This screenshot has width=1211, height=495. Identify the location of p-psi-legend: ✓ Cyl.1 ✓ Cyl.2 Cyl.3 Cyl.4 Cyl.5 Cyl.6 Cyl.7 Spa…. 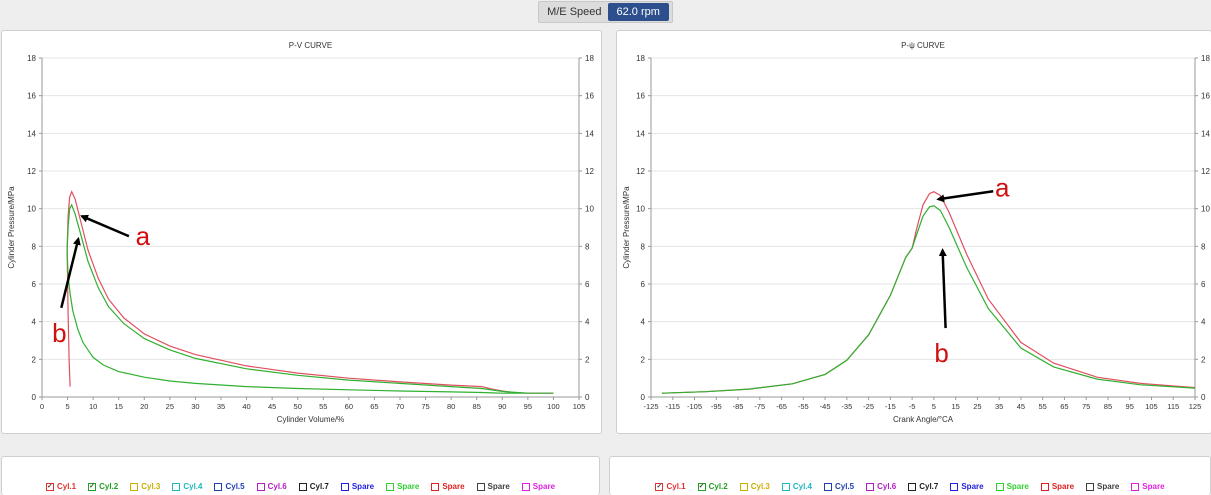
(910, 486).